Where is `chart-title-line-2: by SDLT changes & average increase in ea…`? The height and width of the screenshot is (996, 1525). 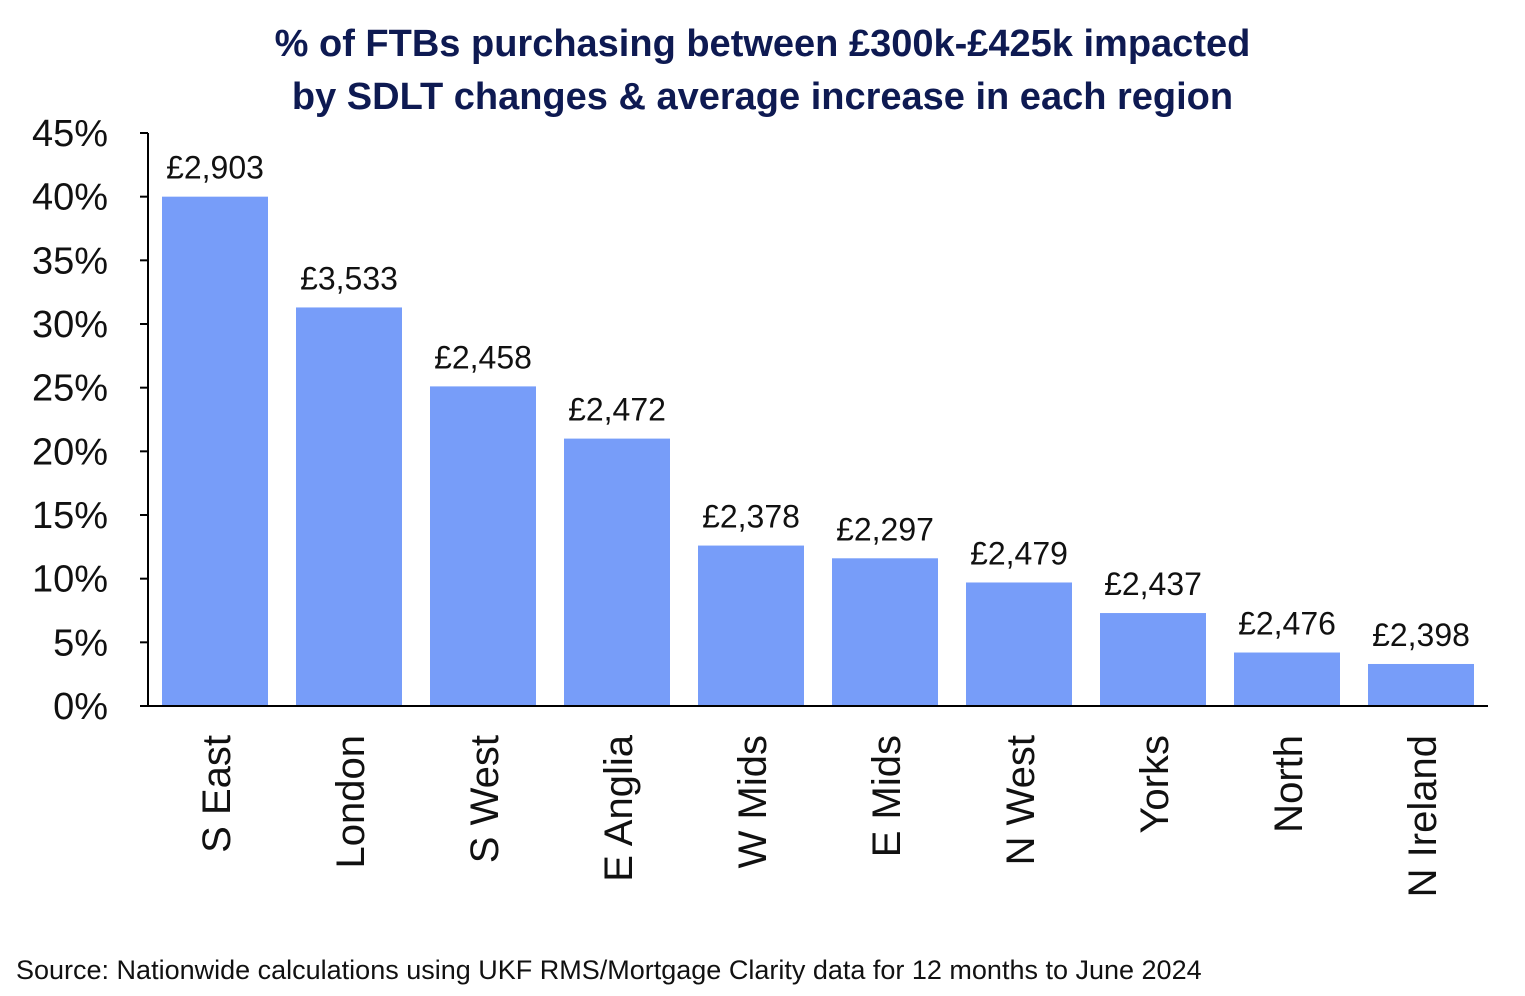
chart-title-line-2: by SDLT changes & average increase in ea… is located at coordinates (762, 97).